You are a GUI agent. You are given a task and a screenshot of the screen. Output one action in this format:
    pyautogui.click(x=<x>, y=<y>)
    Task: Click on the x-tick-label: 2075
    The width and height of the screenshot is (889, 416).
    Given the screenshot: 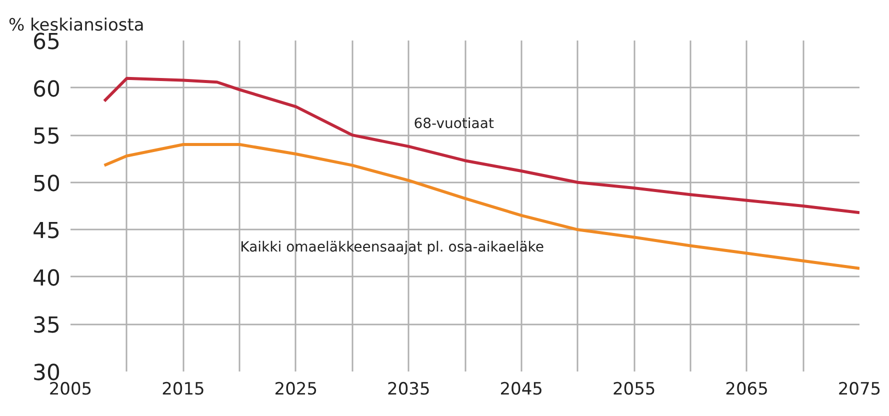 What is the action you would take?
    pyautogui.click(x=860, y=390)
    